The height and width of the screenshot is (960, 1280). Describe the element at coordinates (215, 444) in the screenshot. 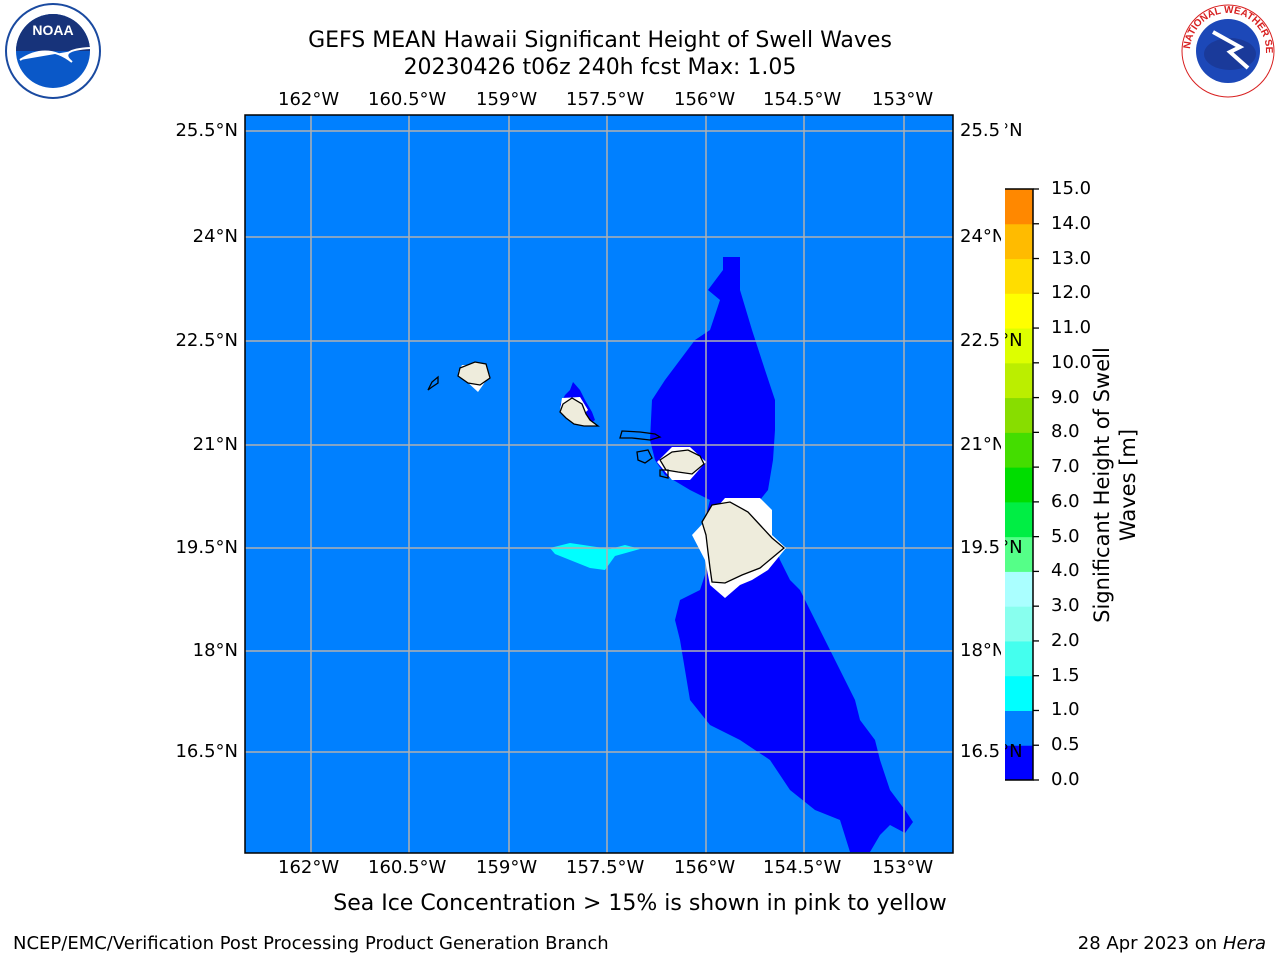

I see `lat-label-left: 21°N` at that location.